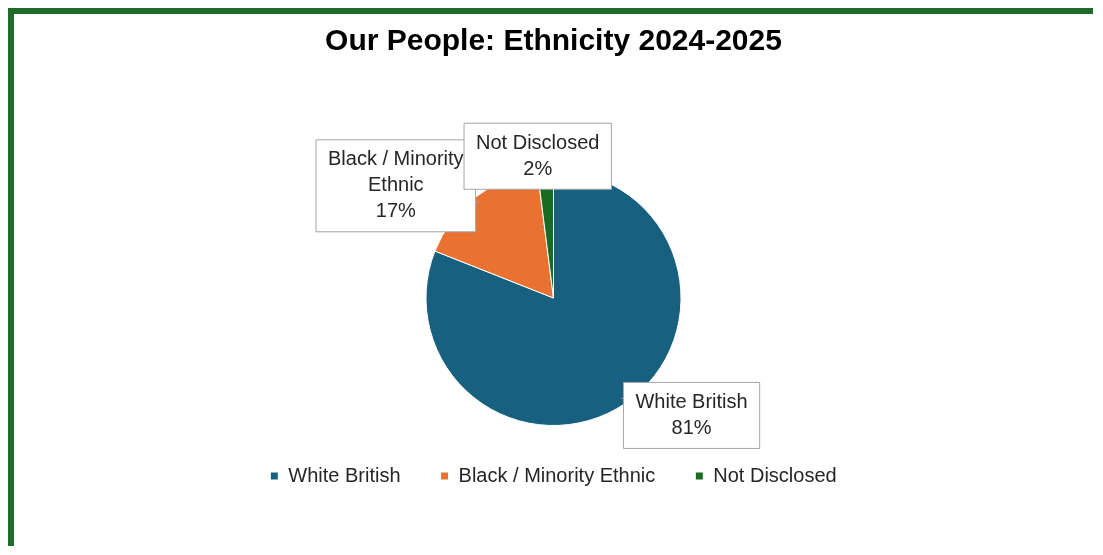 Image resolution: width=1103 pixels, height=555 pixels. What do you see at coordinates (396, 210) in the screenshot?
I see `data-label: 17%` at bounding box center [396, 210].